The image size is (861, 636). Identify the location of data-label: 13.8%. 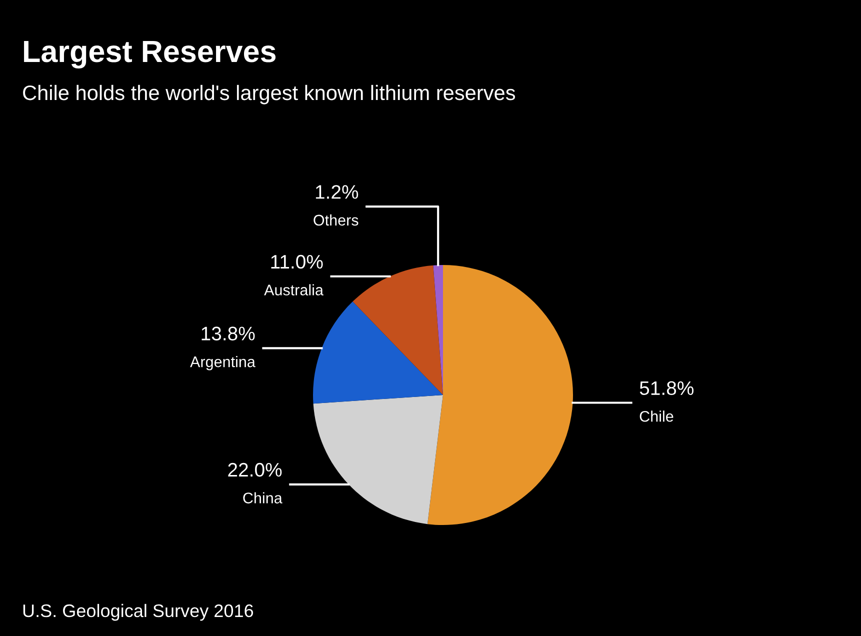
(228, 333).